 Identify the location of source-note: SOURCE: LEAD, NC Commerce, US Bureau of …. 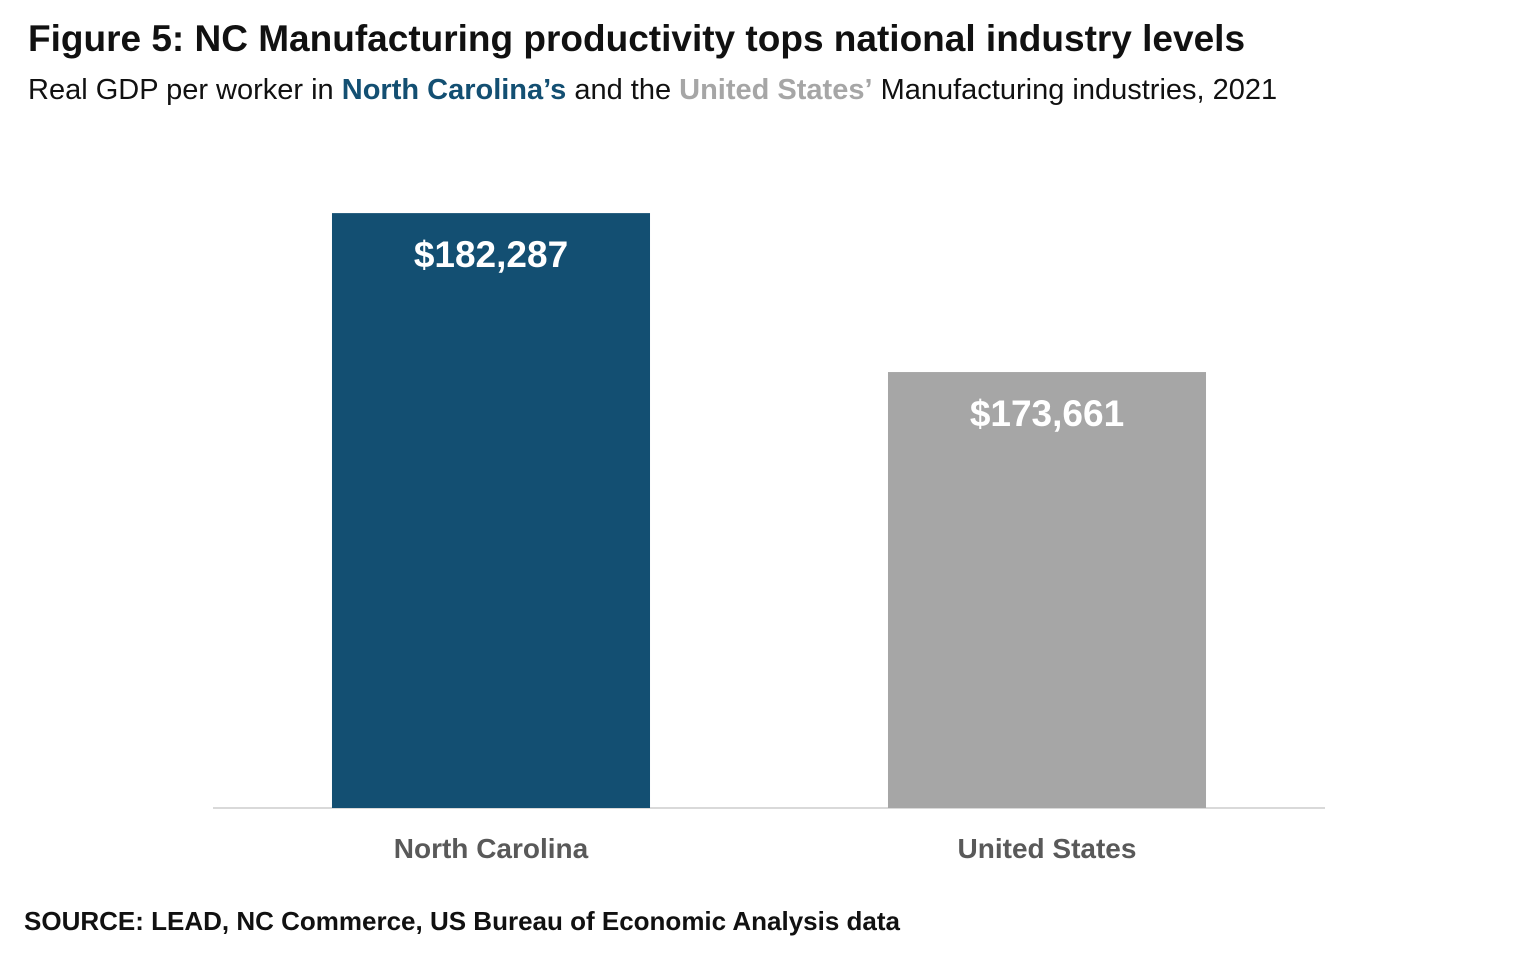
(462, 921).